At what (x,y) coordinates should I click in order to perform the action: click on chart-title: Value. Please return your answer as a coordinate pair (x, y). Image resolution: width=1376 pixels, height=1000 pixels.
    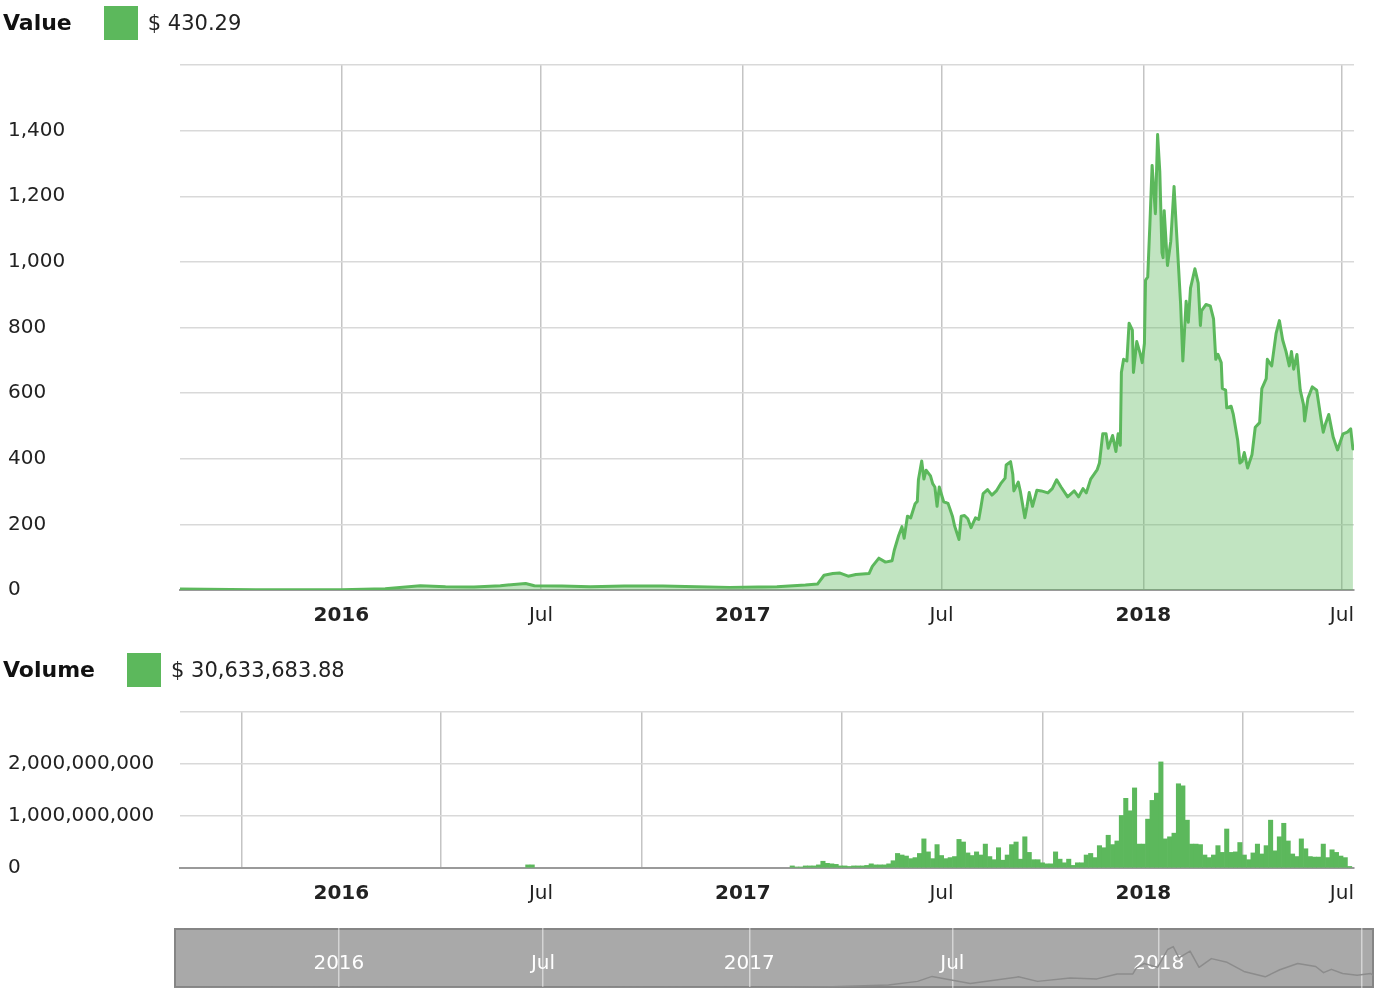
    Looking at the image, I should click on (37, 22).